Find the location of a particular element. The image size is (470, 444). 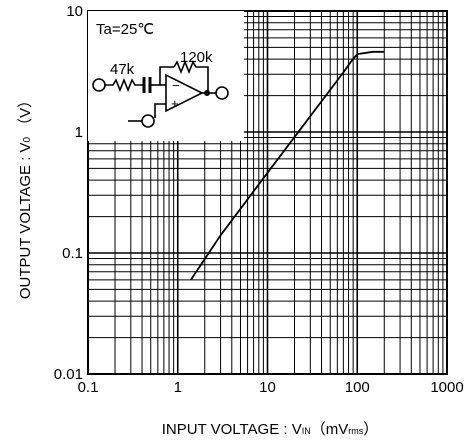

opamp-minus-sign: − is located at coordinates (176, 85).